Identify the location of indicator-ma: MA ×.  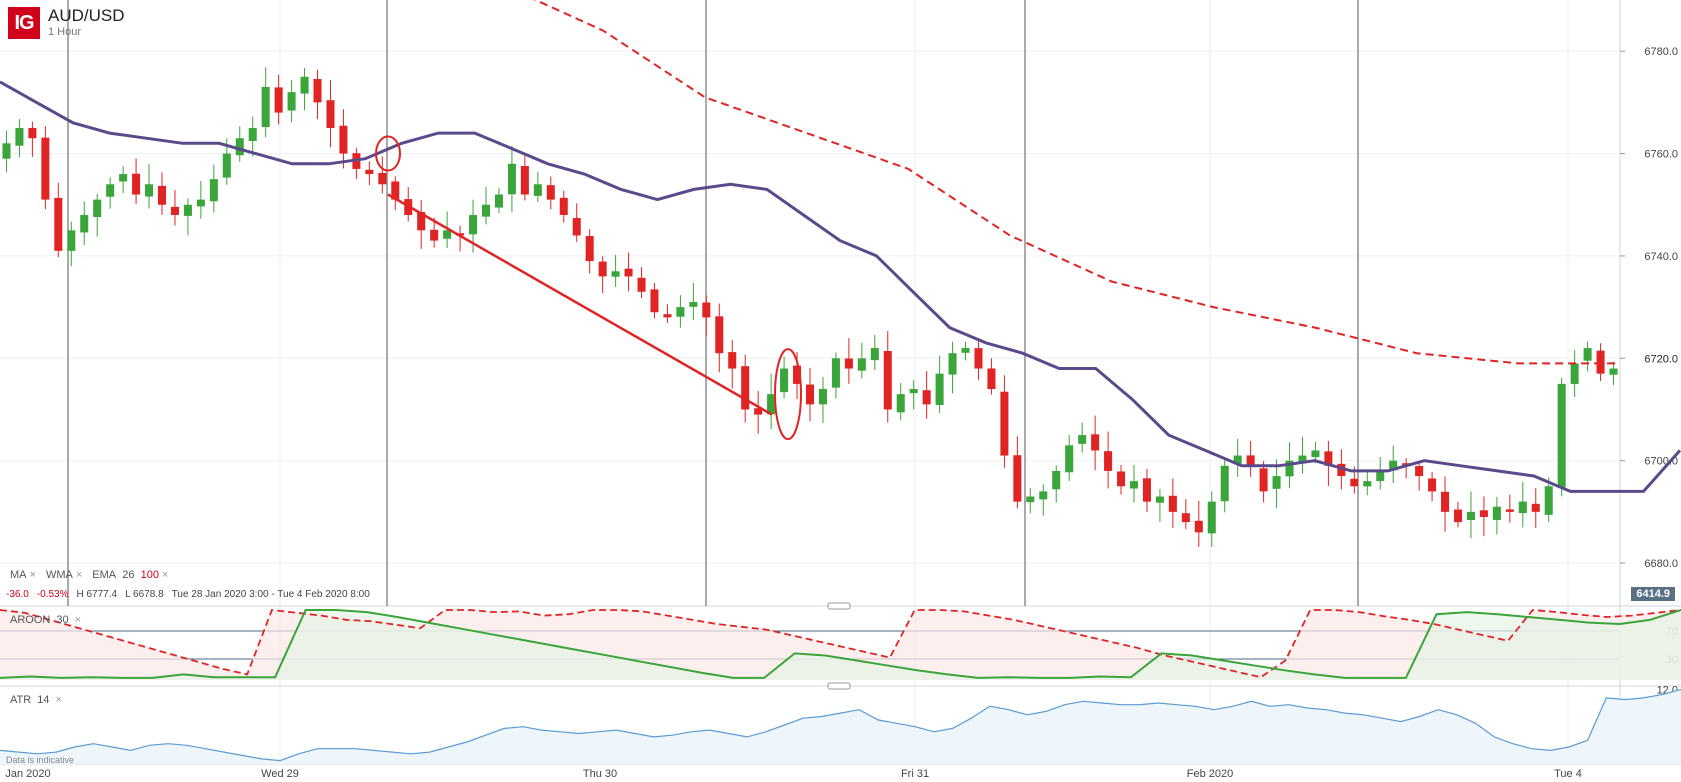
(23, 575).